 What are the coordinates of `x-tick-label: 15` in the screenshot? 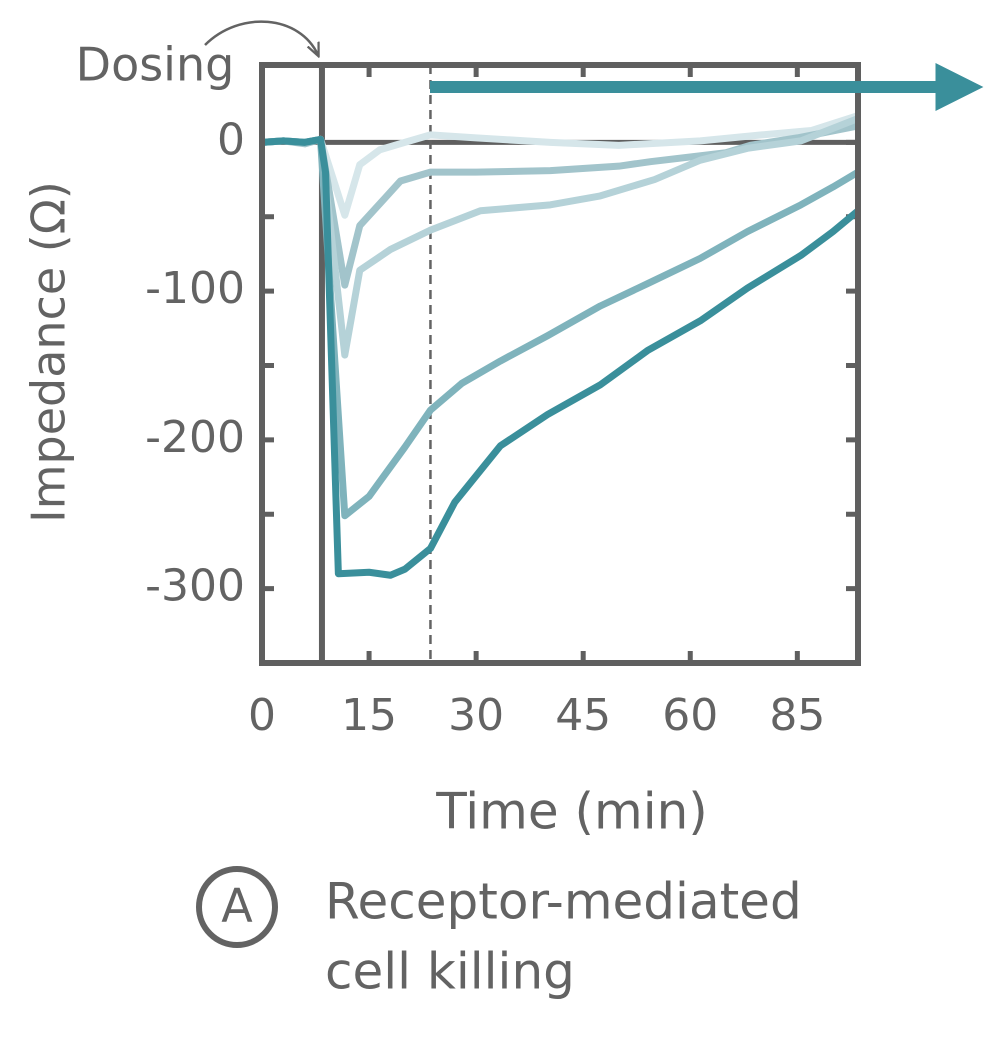 It's located at (369, 715).